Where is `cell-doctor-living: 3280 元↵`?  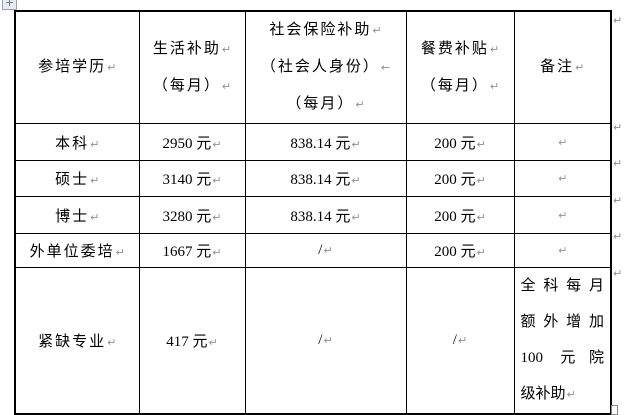
cell-doctor-living: 3280 元↵ is located at coordinates (192, 215).